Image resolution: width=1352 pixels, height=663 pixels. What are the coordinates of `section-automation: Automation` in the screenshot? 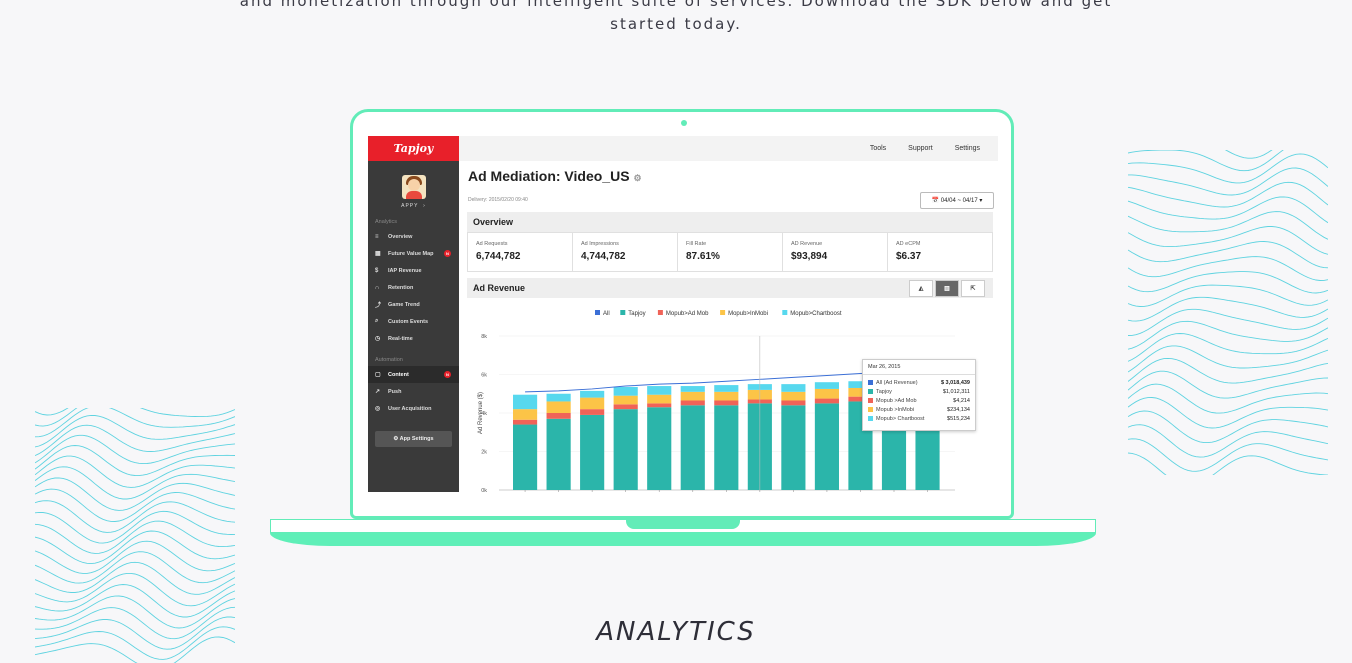 It's located at (389, 360).